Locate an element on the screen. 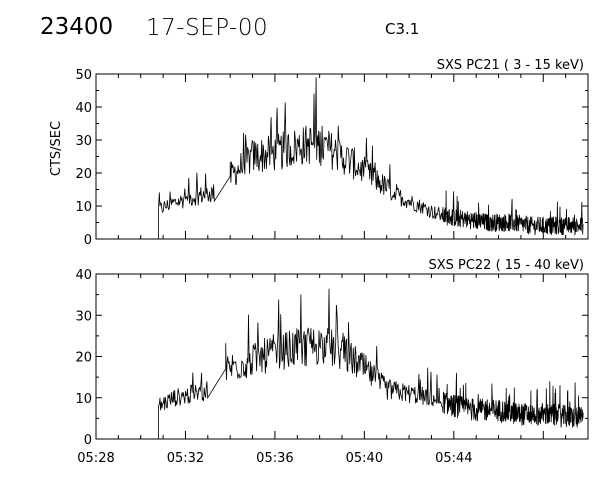 The image size is (600, 480). y-tick-label: 50 is located at coordinates (83, 75).